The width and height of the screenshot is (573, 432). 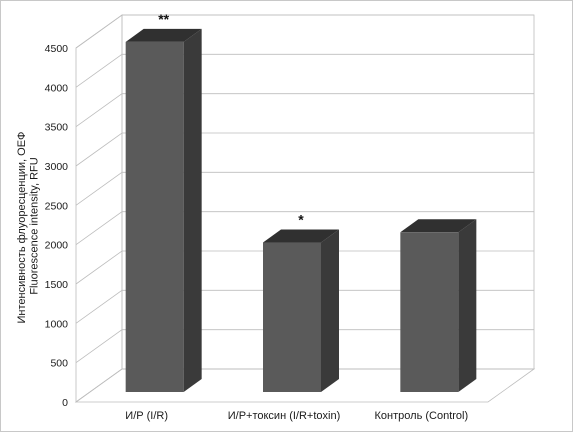 What do you see at coordinates (163, 19) in the screenshot?
I see `significance-marker: **` at bounding box center [163, 19].